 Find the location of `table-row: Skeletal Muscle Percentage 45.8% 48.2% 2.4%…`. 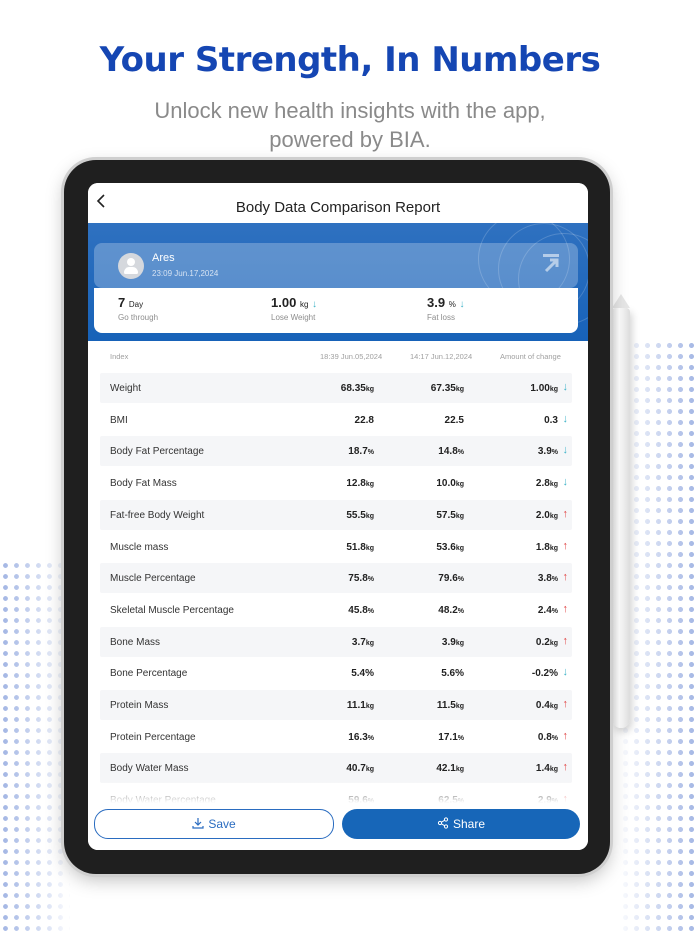

table-row: Skeletal Muscle Percentage 45.8% 48.2% 2.4%… is located at coordinates (336, 610).